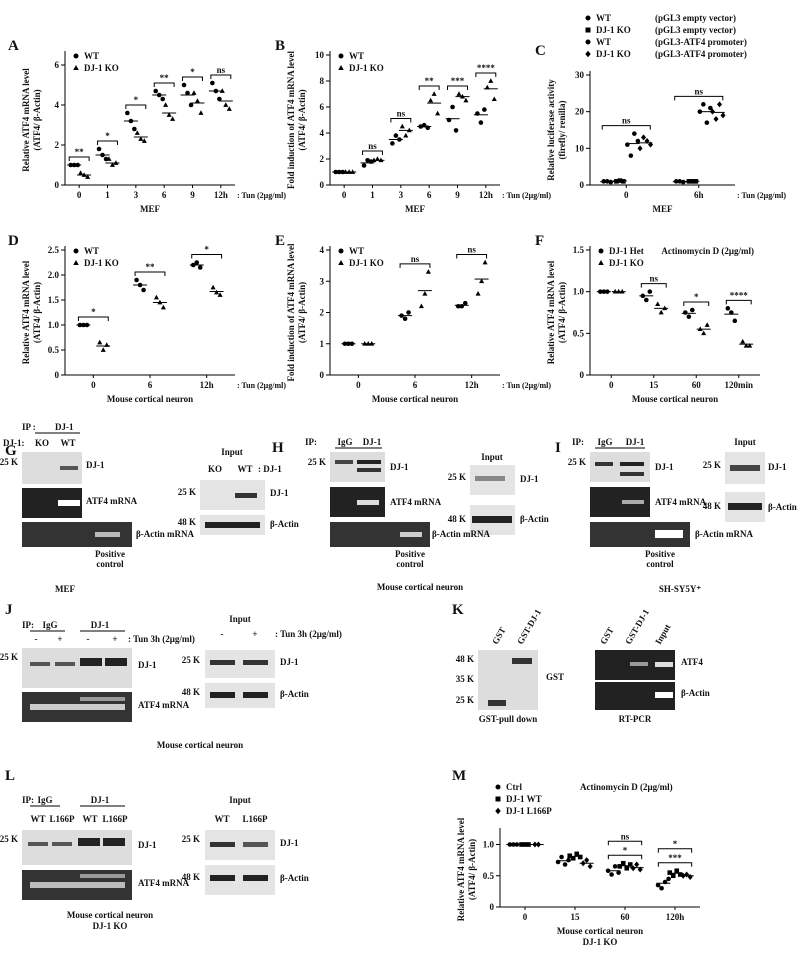 This screenshot has height=956, width=800. What do you see at coordinates (458, 81) in the screenshot?
I see `significance-label: ***` at bounding box center [458, 81].